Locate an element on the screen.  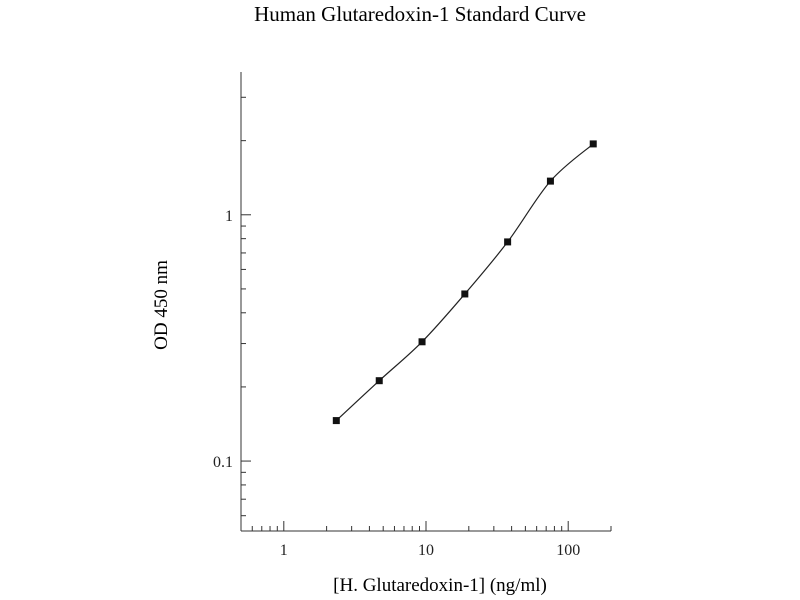
x-tick-label: 100 is located at coordinates (568, 550).